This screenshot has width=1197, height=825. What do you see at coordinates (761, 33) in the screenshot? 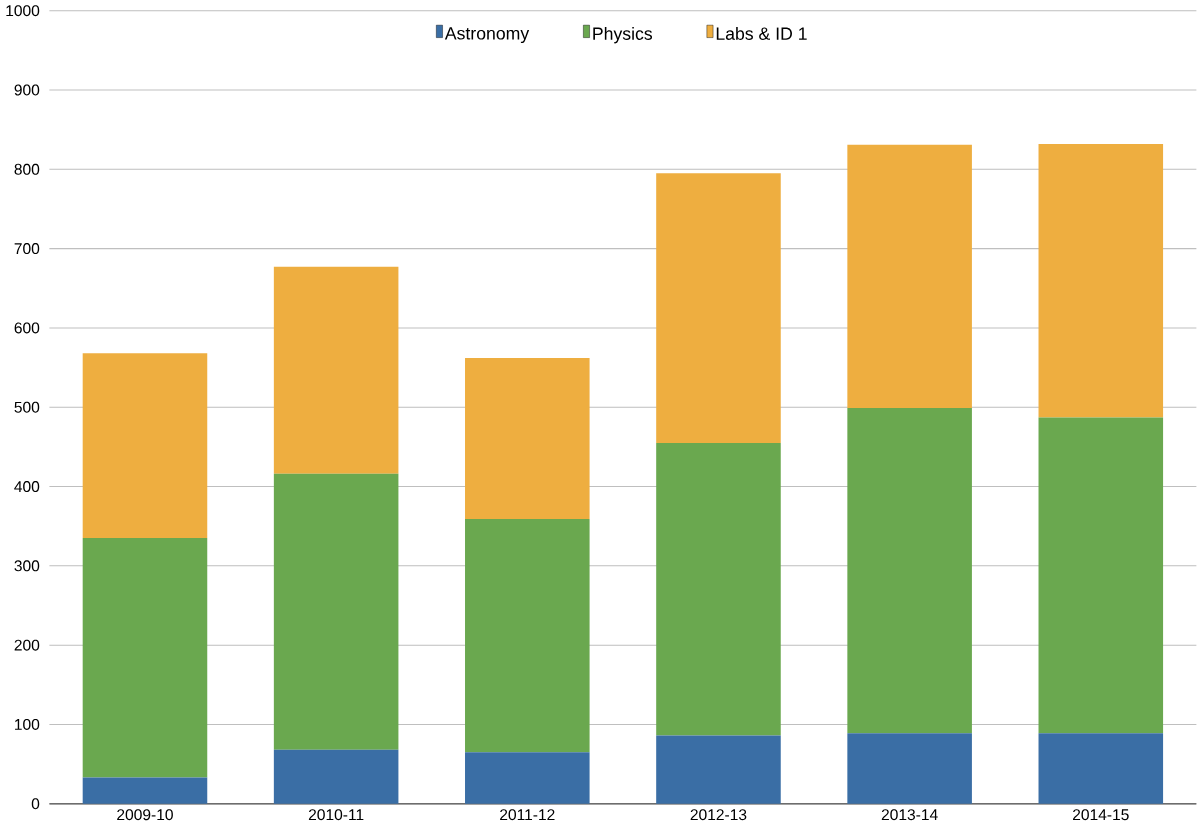
I see `legend-label: Labs & ID 1` at bounding box center [761, 33].